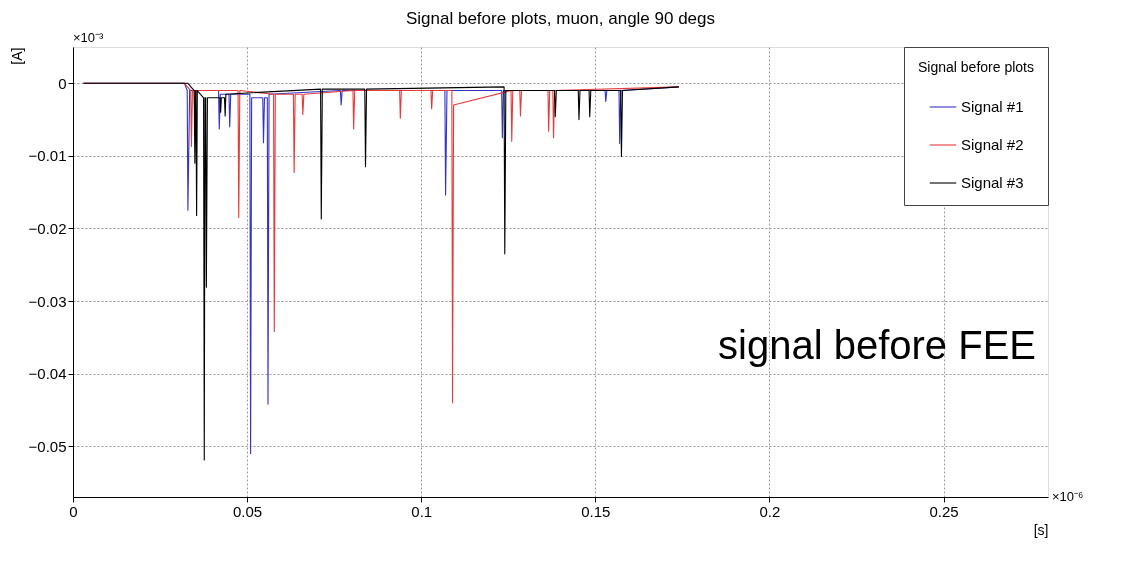 The image size is (1140, 578). What do you see at coordinates (596, 511) in the screenshot?
I see `x-tick-label: 0.15` at bounding box center [596, 511].